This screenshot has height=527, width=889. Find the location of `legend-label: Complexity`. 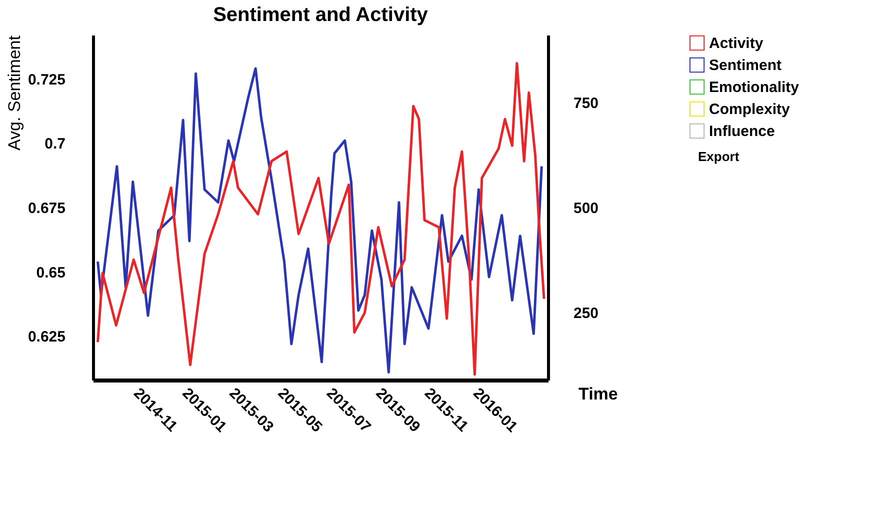

legend-label: Complexity is located at coordinates (750, 109).